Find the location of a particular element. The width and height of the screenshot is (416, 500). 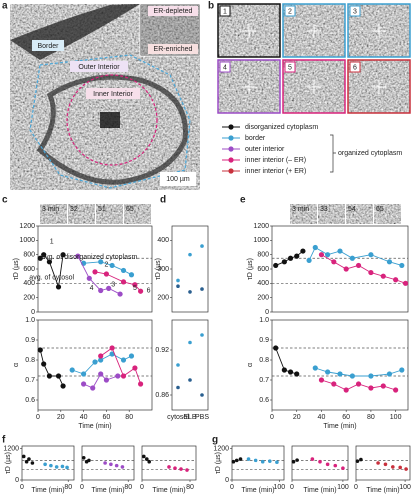

tile-number: 1 is located at coordinates (225, 11).